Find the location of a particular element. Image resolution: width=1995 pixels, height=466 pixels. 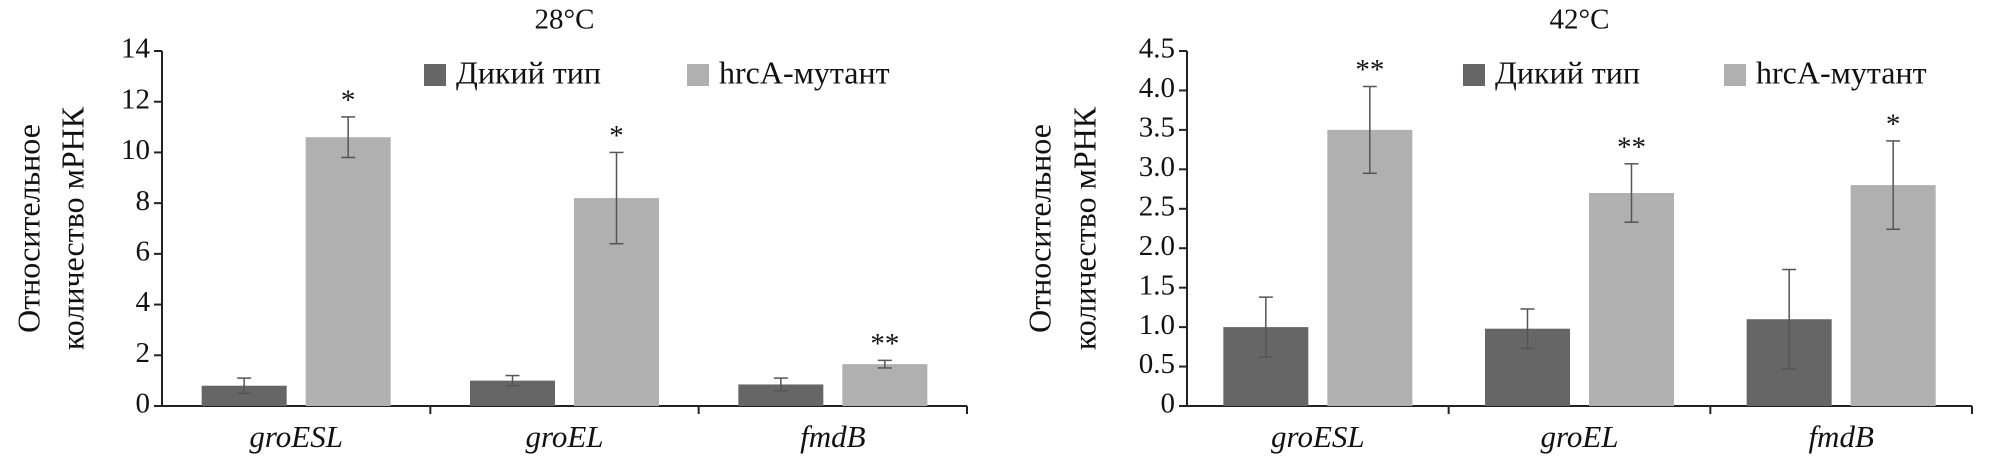

y-tick-label: 4.0 is located at coordinates (1157, 88).